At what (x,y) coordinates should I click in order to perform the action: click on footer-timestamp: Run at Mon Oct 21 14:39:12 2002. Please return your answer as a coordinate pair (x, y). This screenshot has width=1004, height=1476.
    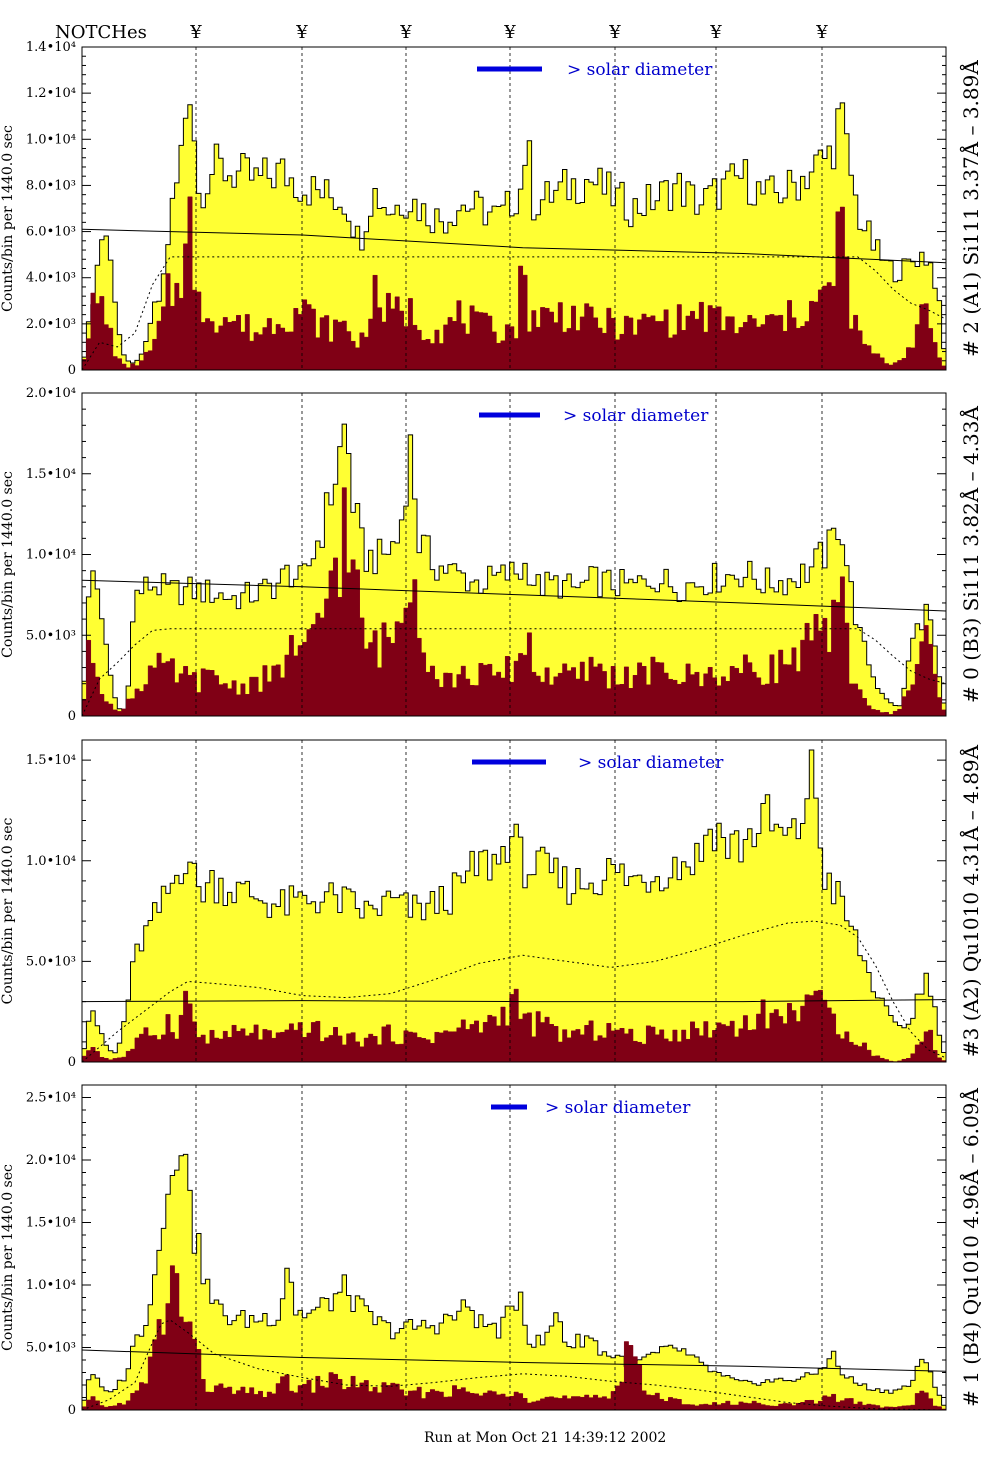
    Looking at the image, I should click on (545, 1438).